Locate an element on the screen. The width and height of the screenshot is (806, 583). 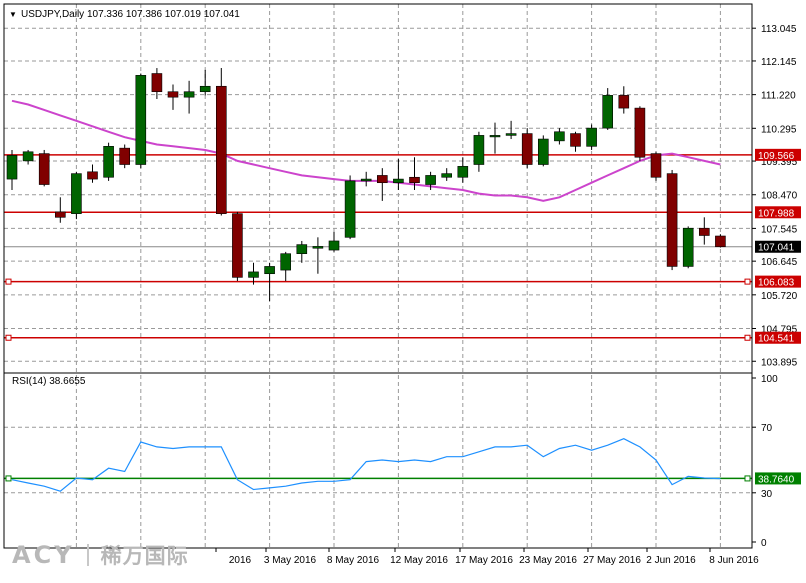
level-label: 106.083 is located at coordinates (776, 283).